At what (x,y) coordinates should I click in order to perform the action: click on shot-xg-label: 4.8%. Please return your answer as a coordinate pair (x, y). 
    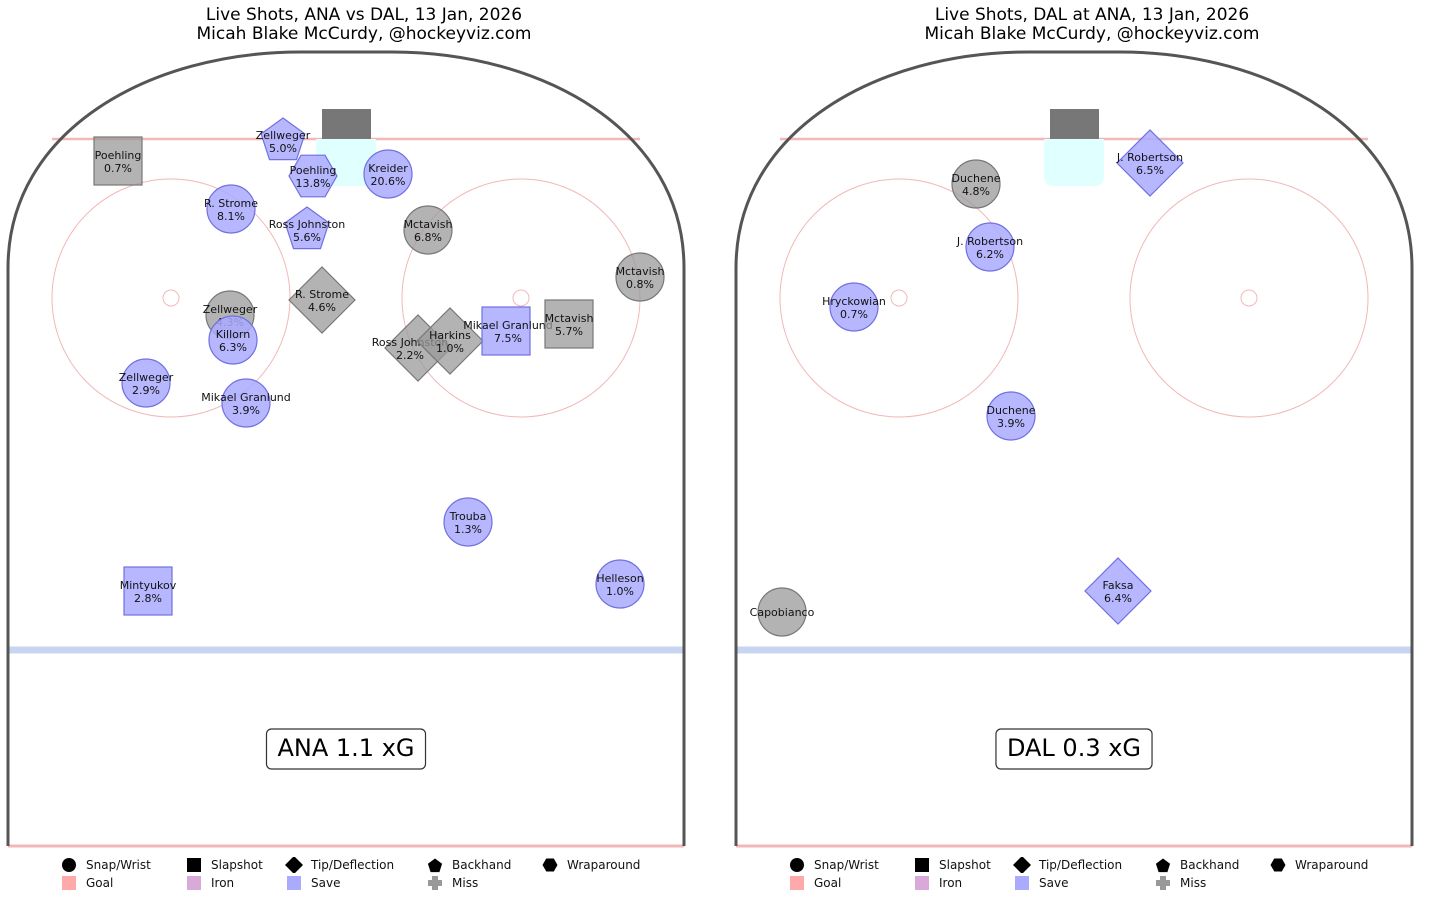
    Looking at the image, I should click on (976, 191).